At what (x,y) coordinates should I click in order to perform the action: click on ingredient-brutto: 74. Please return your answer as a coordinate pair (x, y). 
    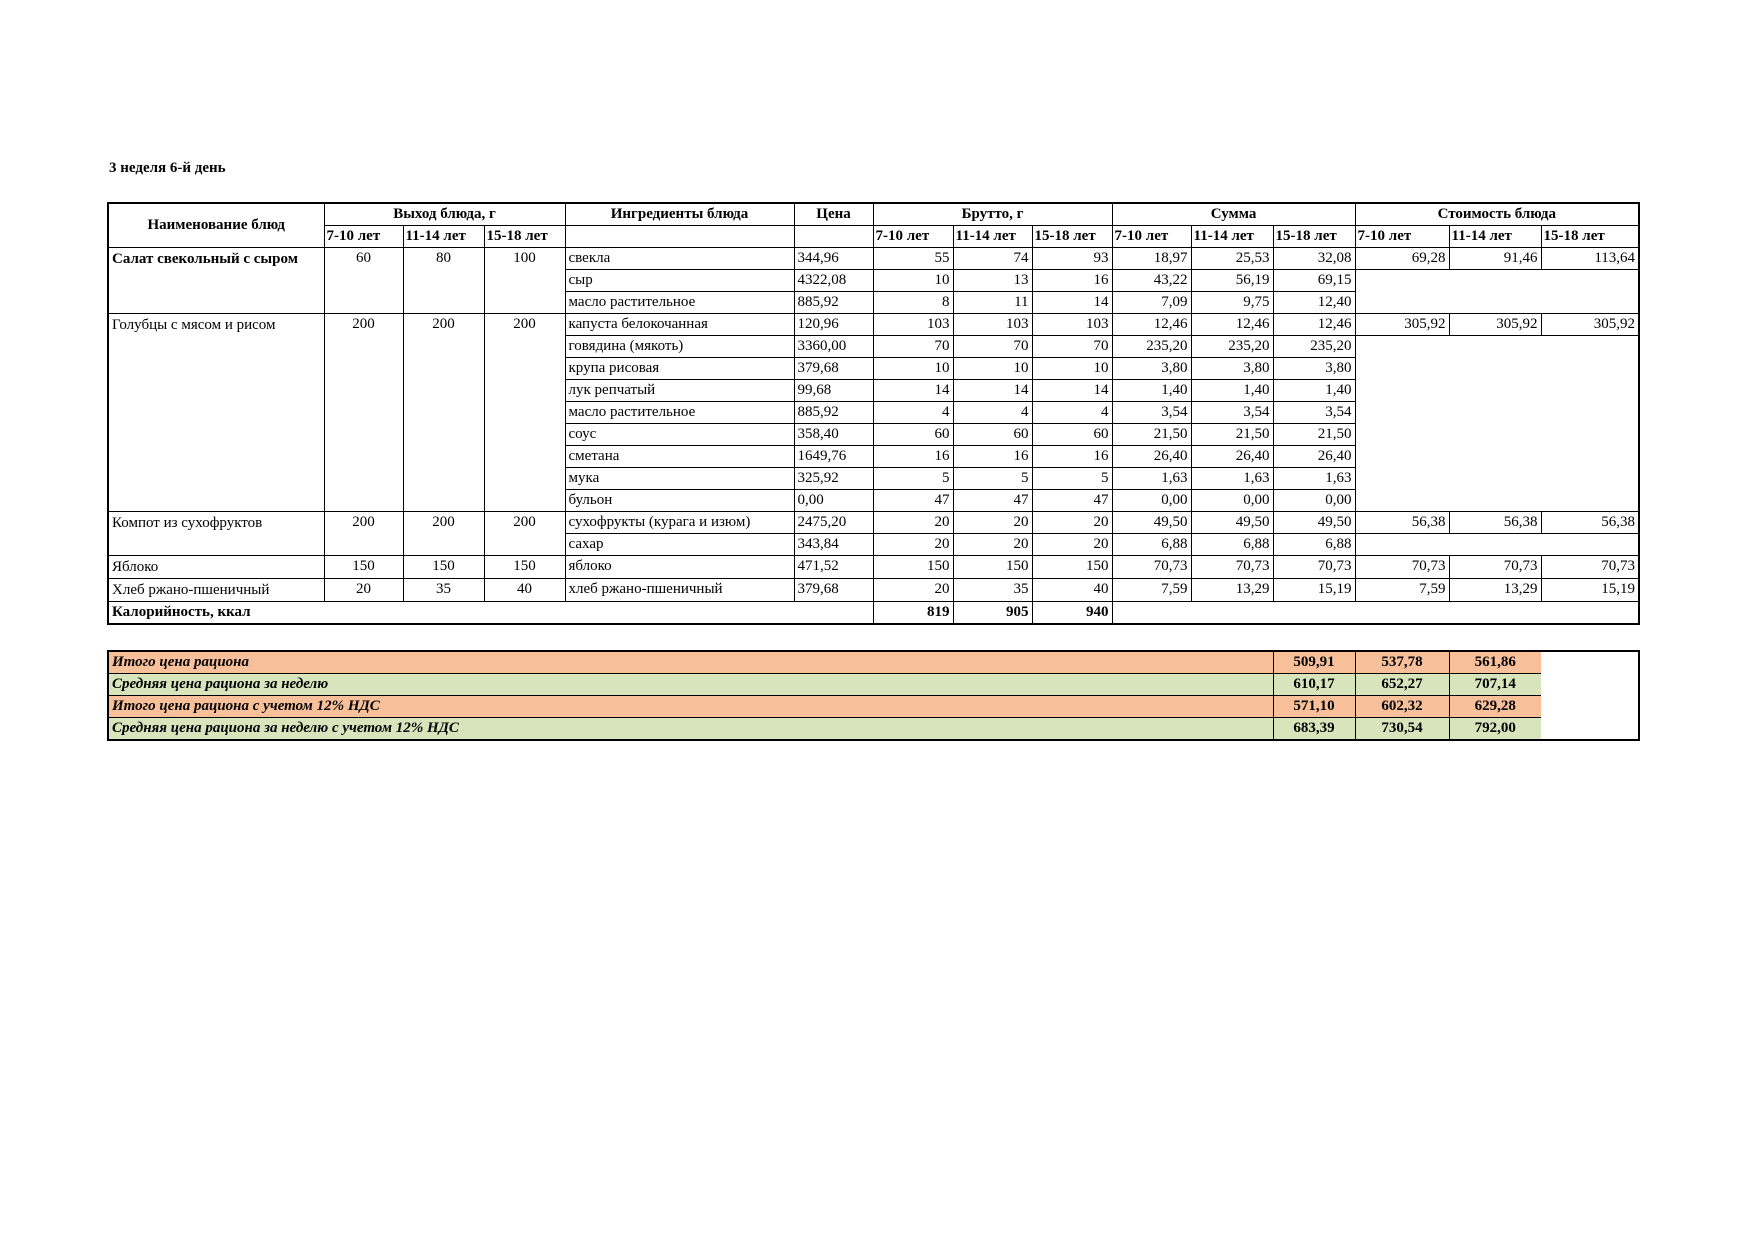
    Looking at the image, I should click on (992, 258).